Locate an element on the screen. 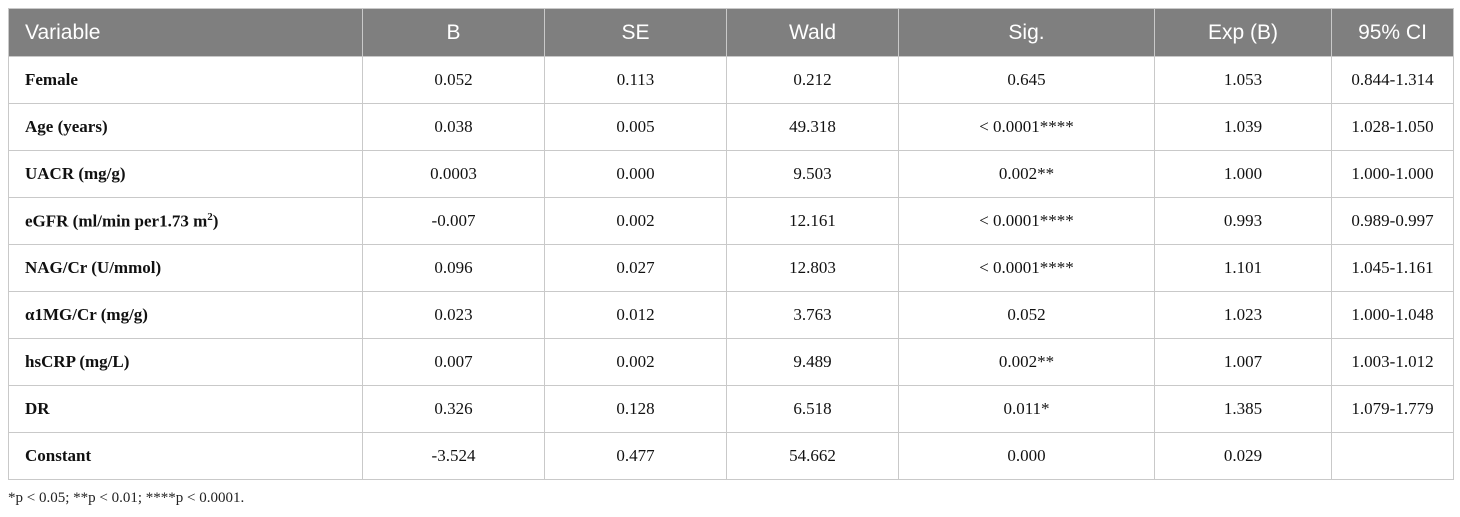 This screenshot has width=1460, height=517. table-footnote: *p < 0.05; **p < 0.01; ****p < 0.0001. is located at coordinates (126, 498).